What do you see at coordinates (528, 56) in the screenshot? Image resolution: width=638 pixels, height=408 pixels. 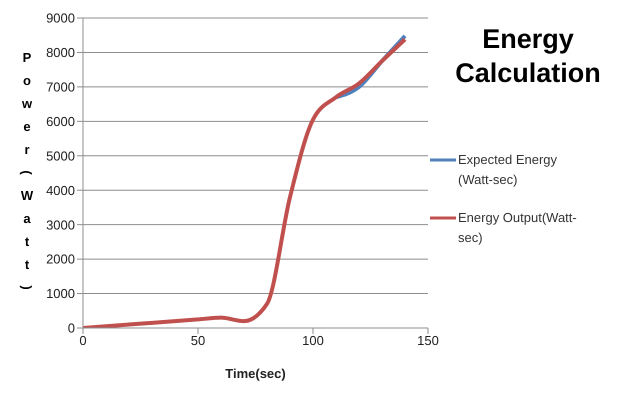 I see `text: Energy Calculation` at bounding box center [528, 56].